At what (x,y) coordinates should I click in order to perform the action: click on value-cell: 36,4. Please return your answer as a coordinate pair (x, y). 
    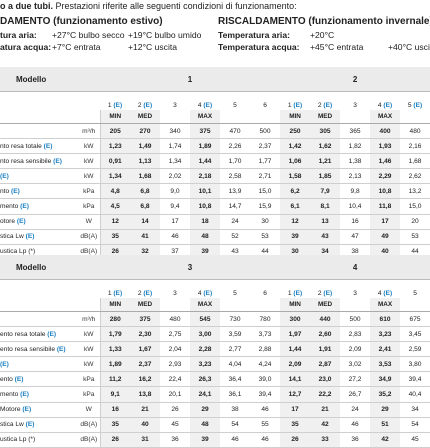
    Looking at the image, I should click on (235, 379).